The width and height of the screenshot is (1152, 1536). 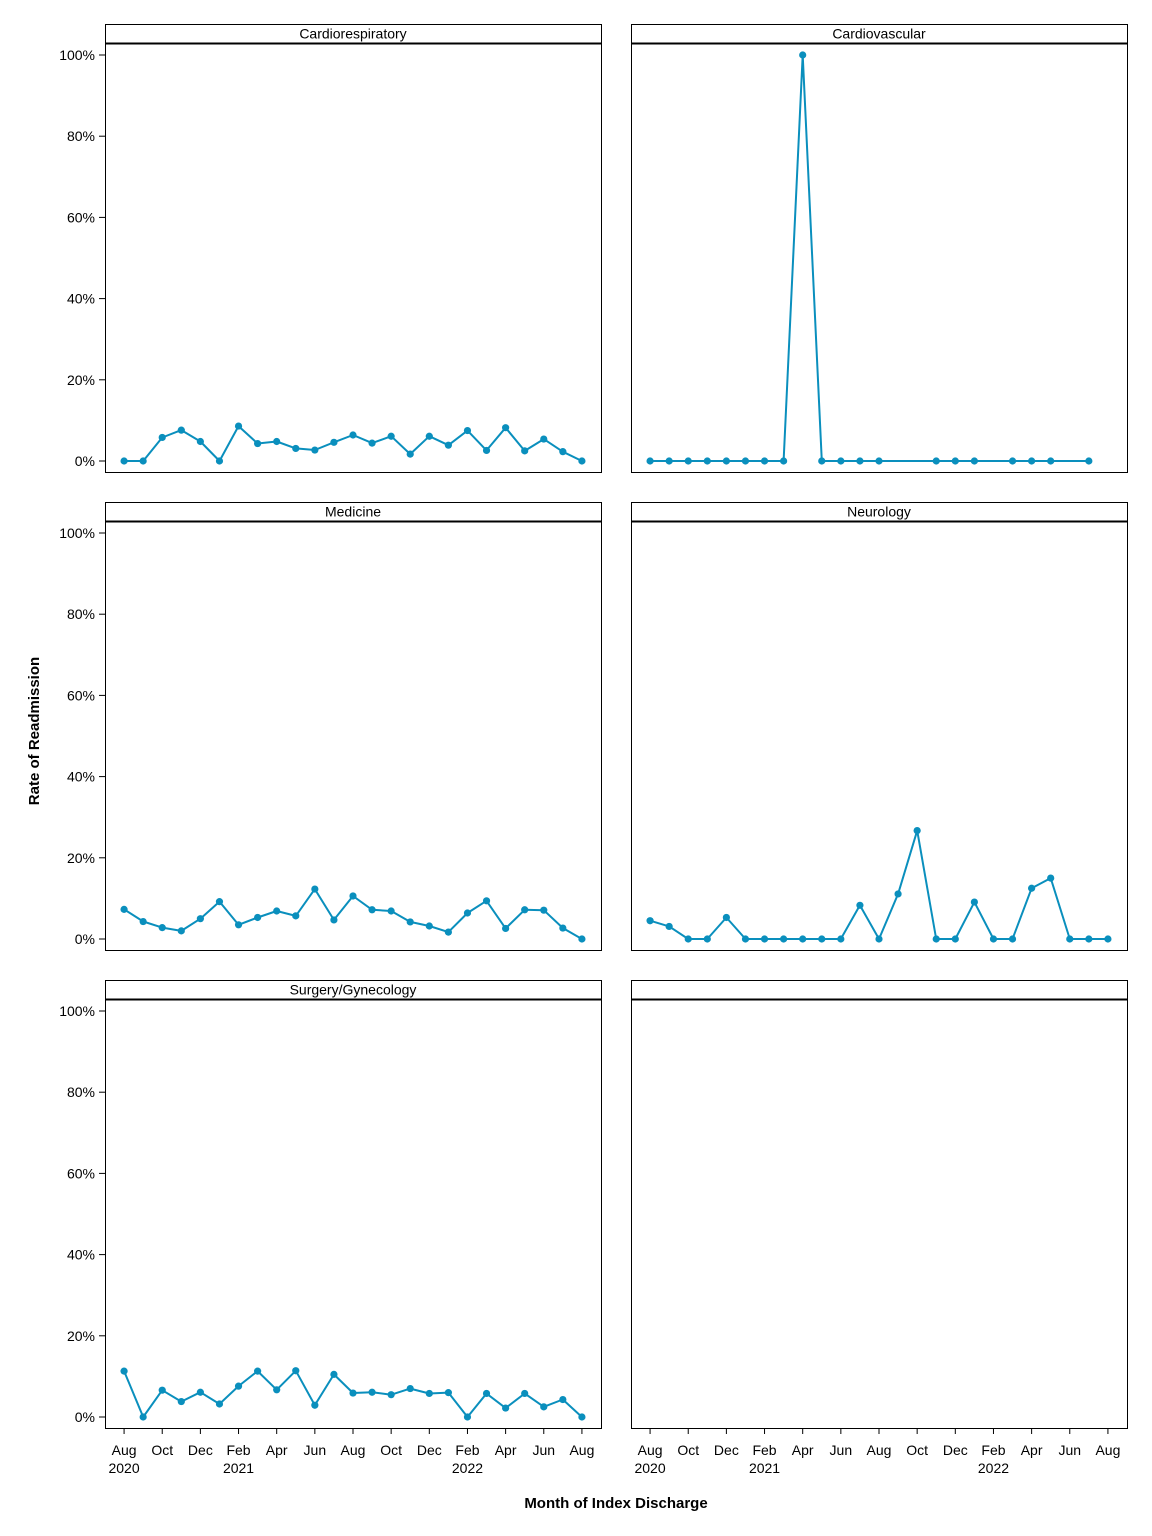 What do you see at coordinates (77, 1011) in the screenshot?
I see `y-tick-label: 100%` at bounding box center [77, 1011].